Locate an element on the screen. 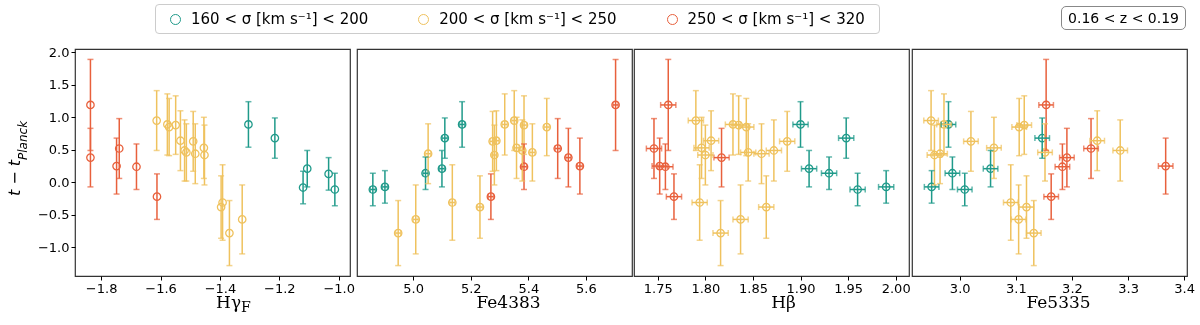  y-tick-label: −0.5 is located at coordinates (53, 215).